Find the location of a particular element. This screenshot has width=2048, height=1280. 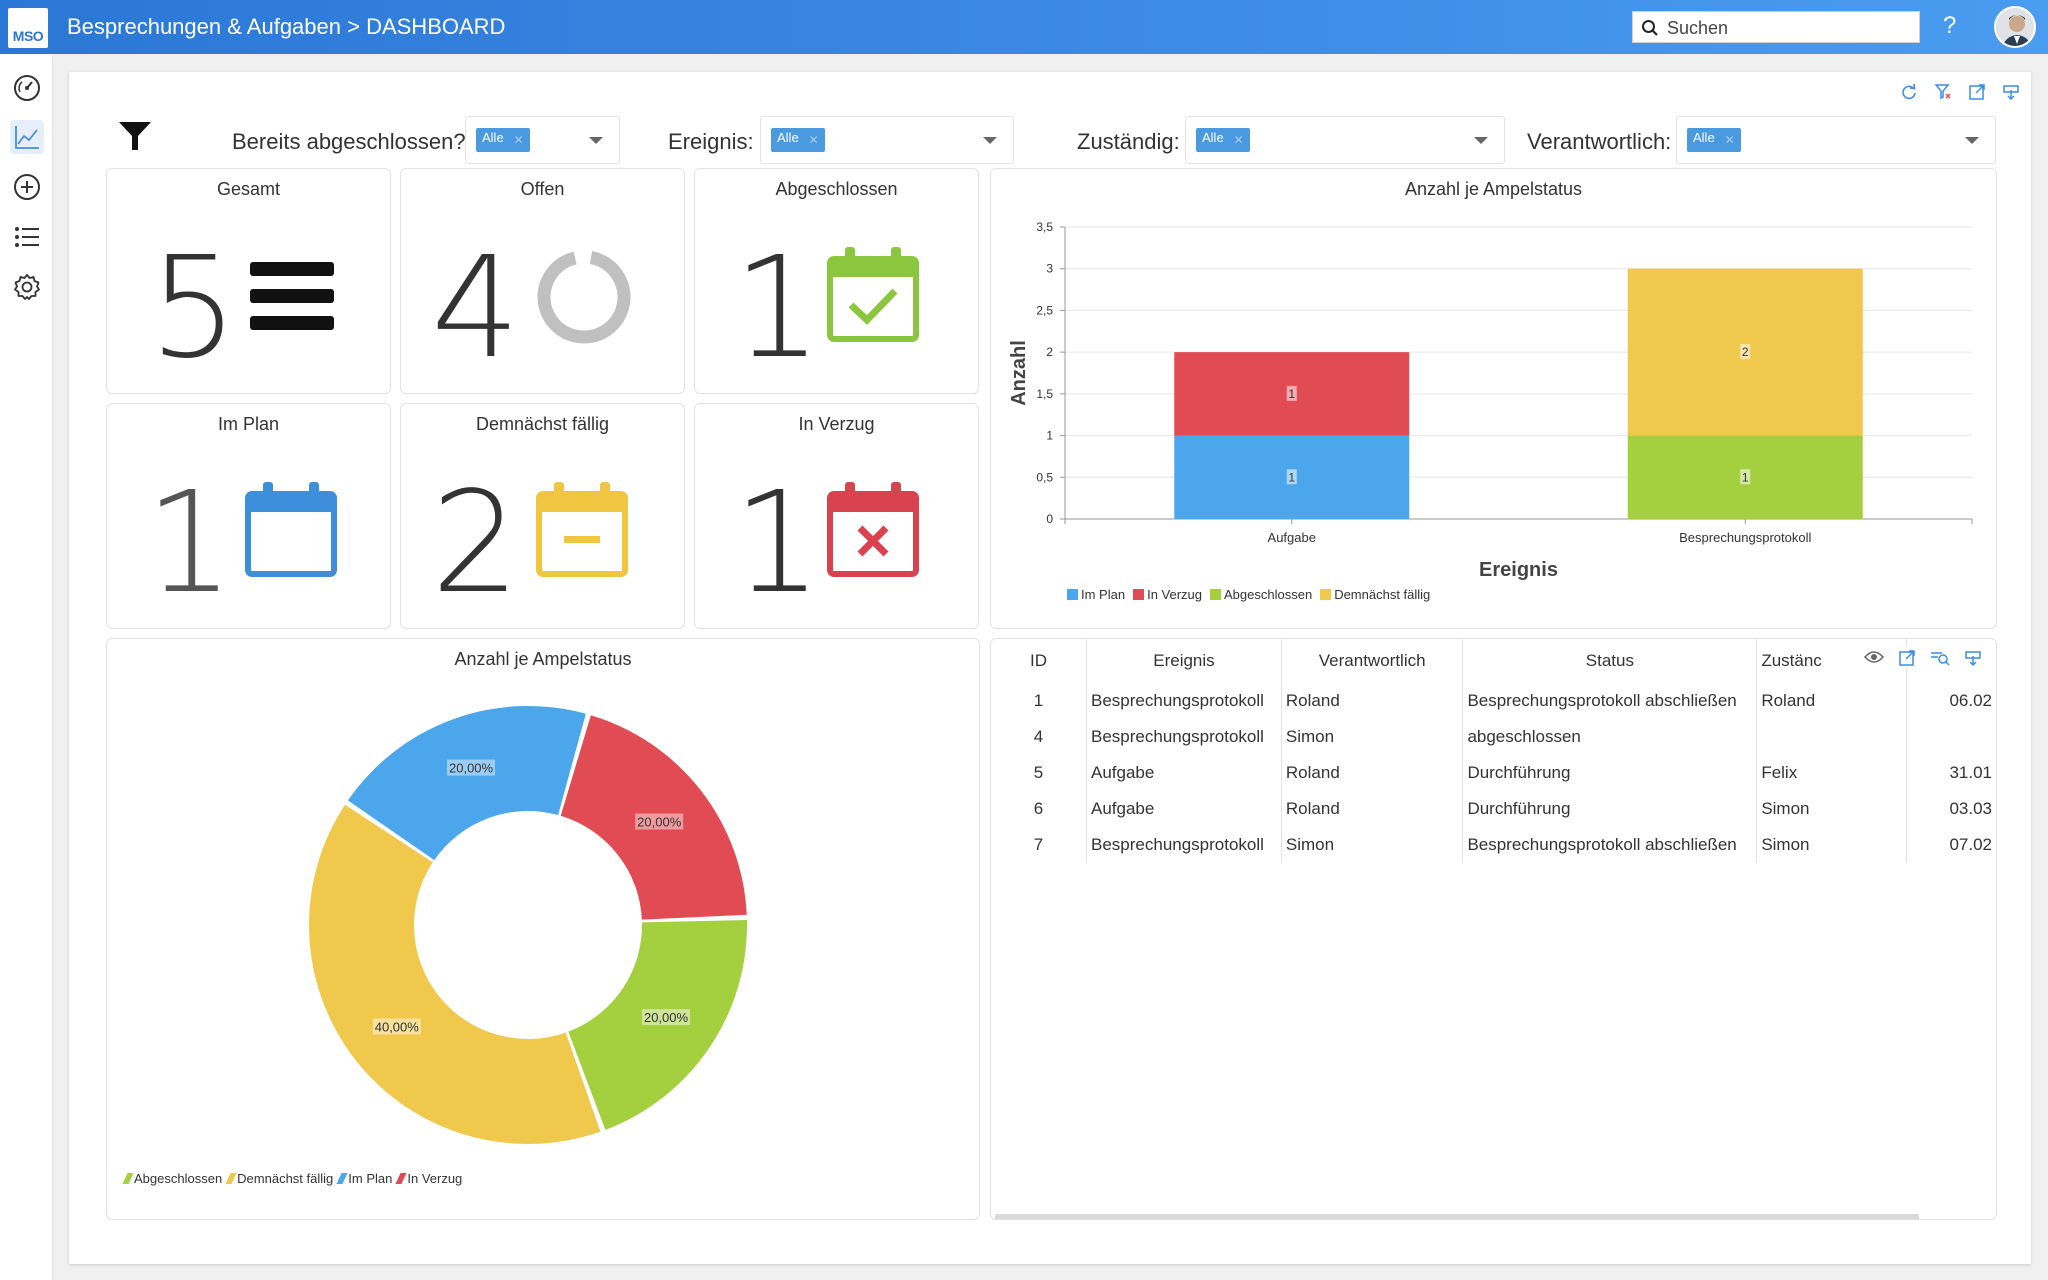

eye-icon is located at coordinates (1874, 657).